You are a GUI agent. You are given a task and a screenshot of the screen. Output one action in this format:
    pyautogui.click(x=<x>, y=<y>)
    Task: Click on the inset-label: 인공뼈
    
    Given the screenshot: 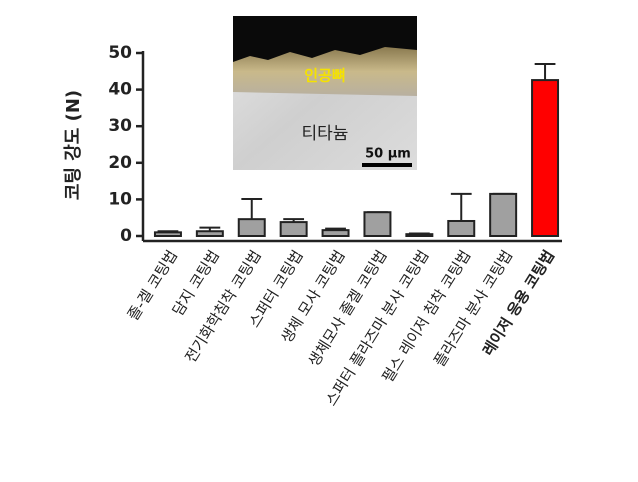 What is the action you would take?
    pyautogui.click(x=324, y=76)
    